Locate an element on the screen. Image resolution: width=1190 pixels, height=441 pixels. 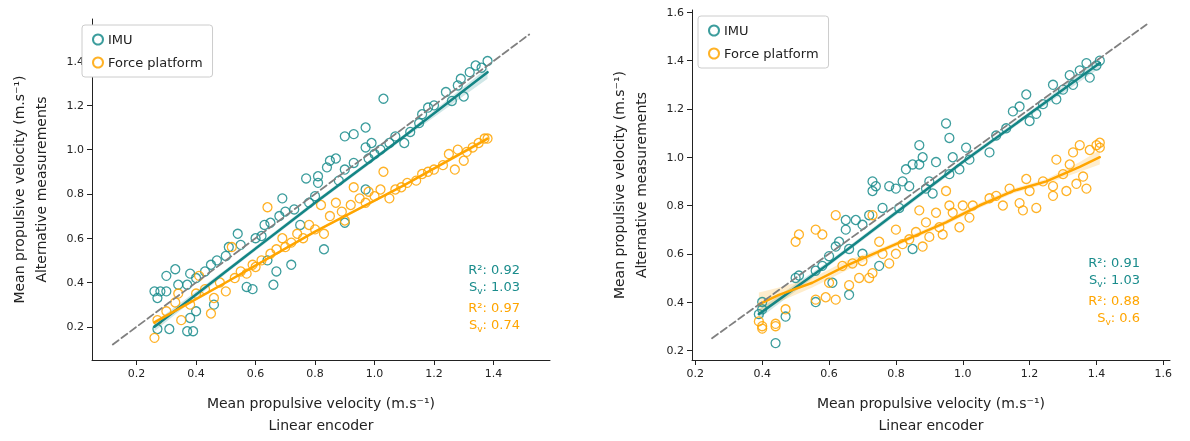
annotation: R²: 0.92 is located at coordinates (494, 269).